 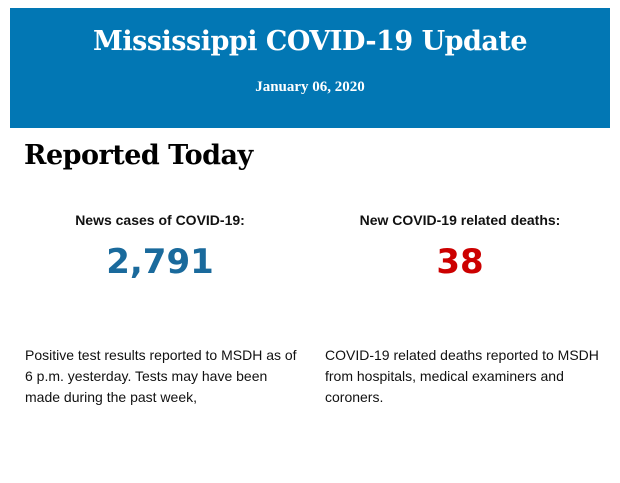 What do you see at coordinates (310, 87) in the screenshot?
I see `report-date: January 06, 2020` at bounding box center [310, 87].